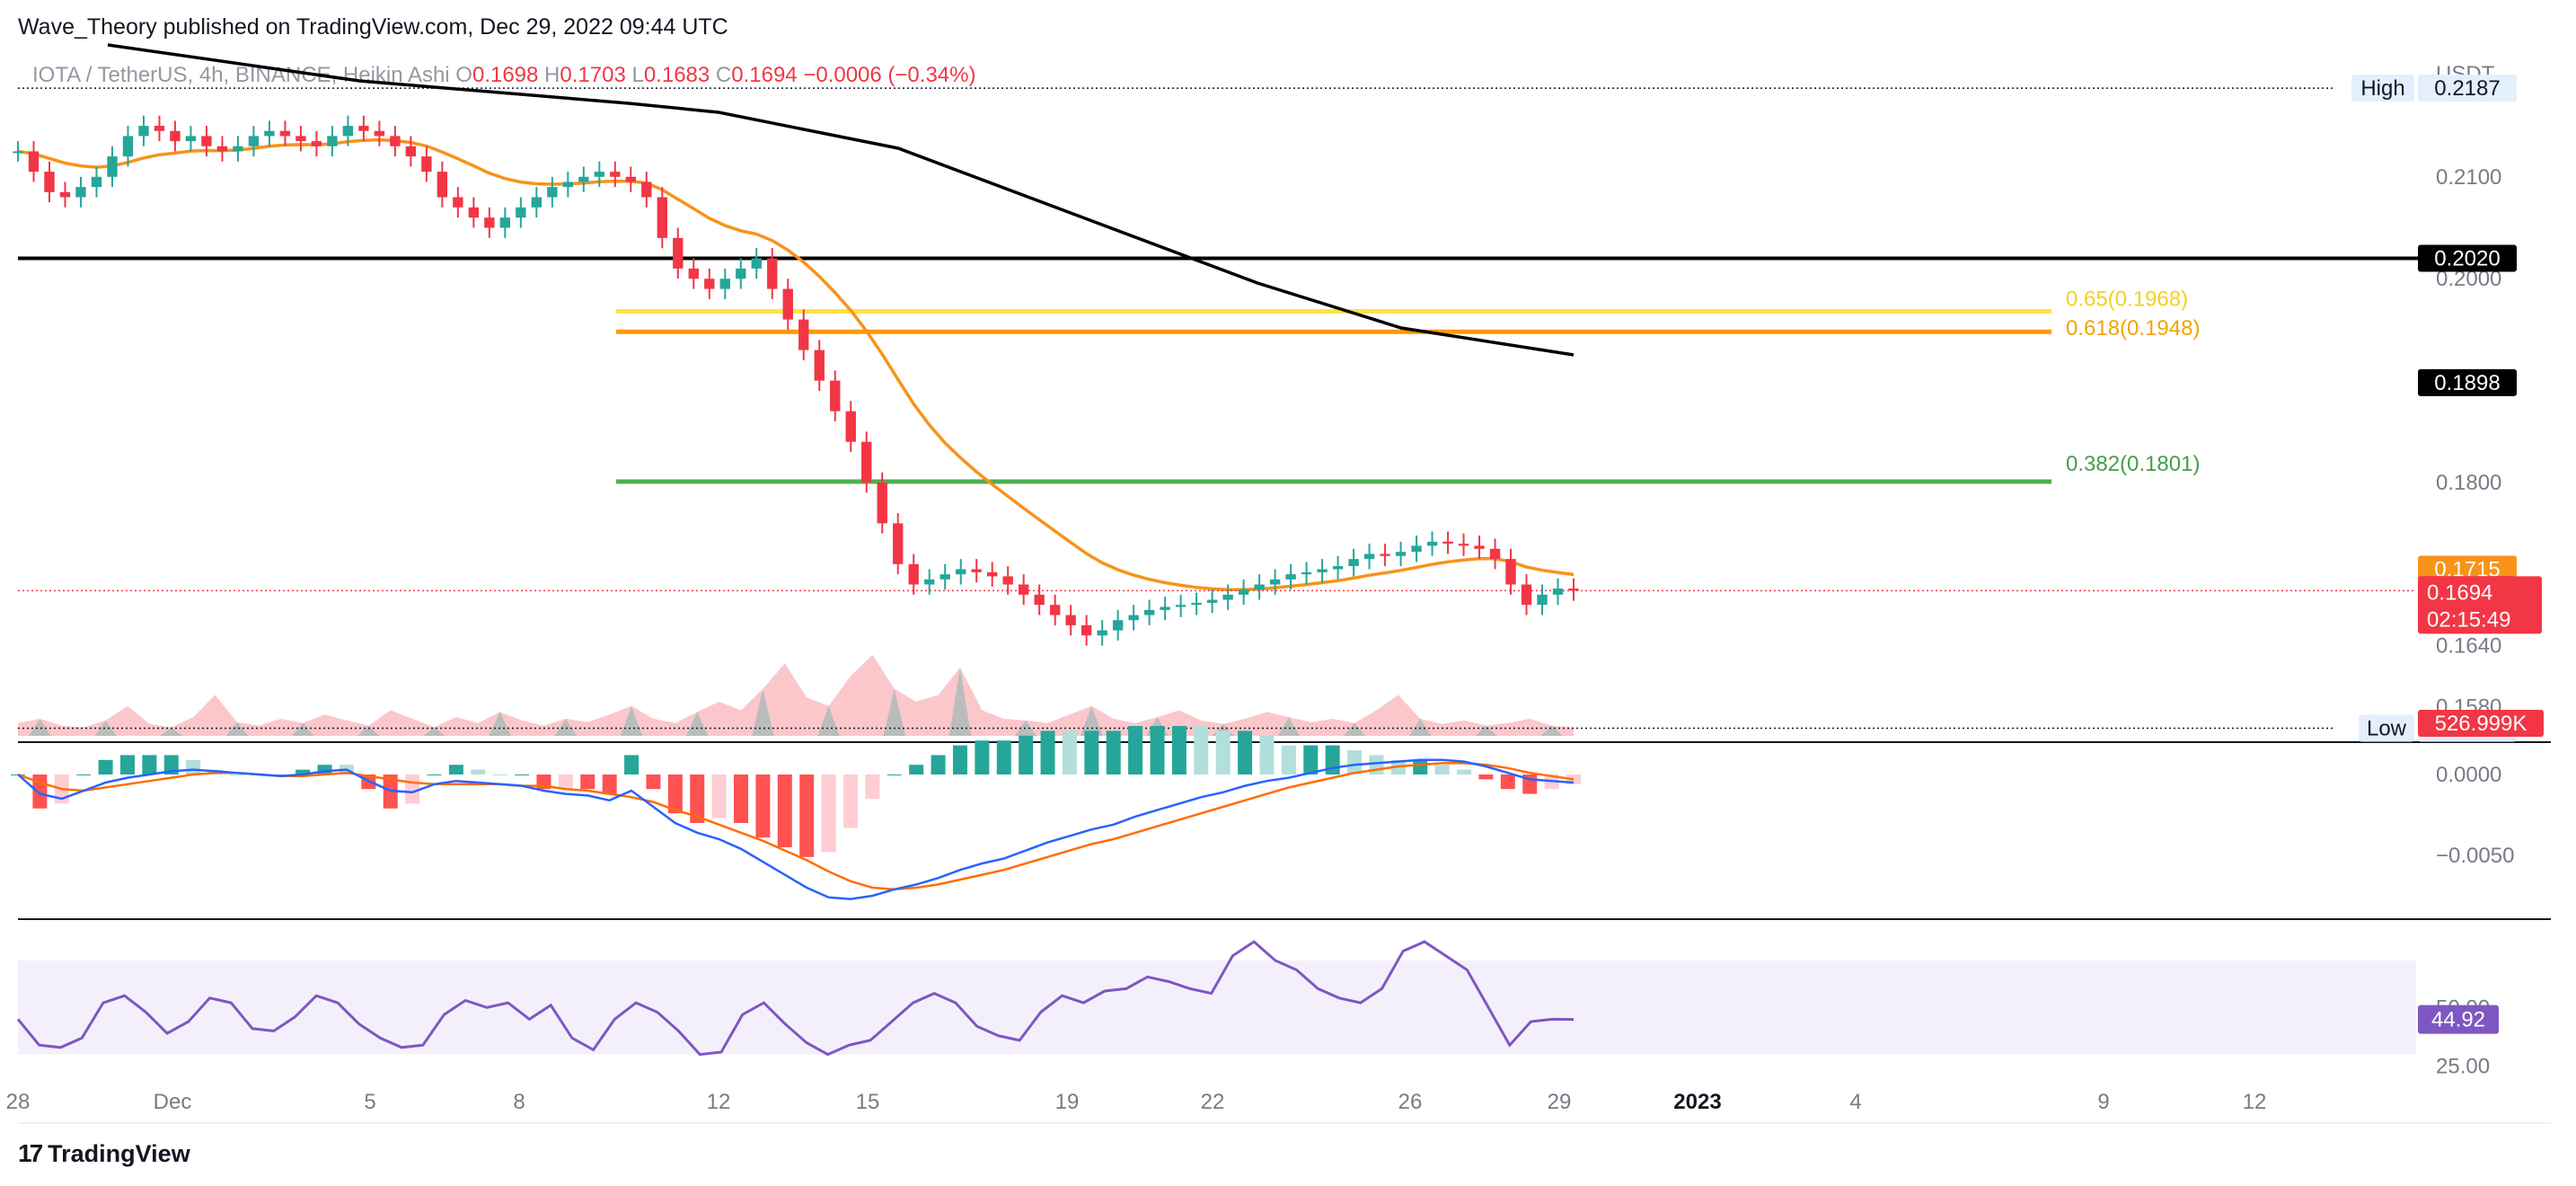 The height and width of the screenshot is (1186, 2576). I want to click on h-label: H, so click(552, 75).